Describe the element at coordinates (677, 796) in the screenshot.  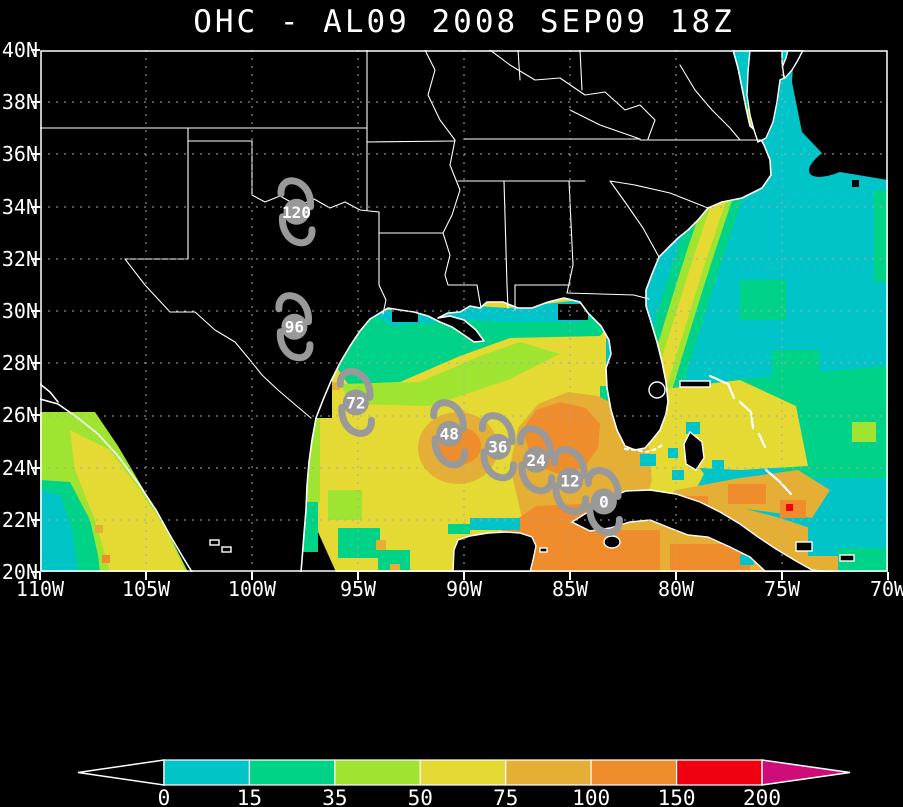
I see `colorbar-label: 150` at that location.